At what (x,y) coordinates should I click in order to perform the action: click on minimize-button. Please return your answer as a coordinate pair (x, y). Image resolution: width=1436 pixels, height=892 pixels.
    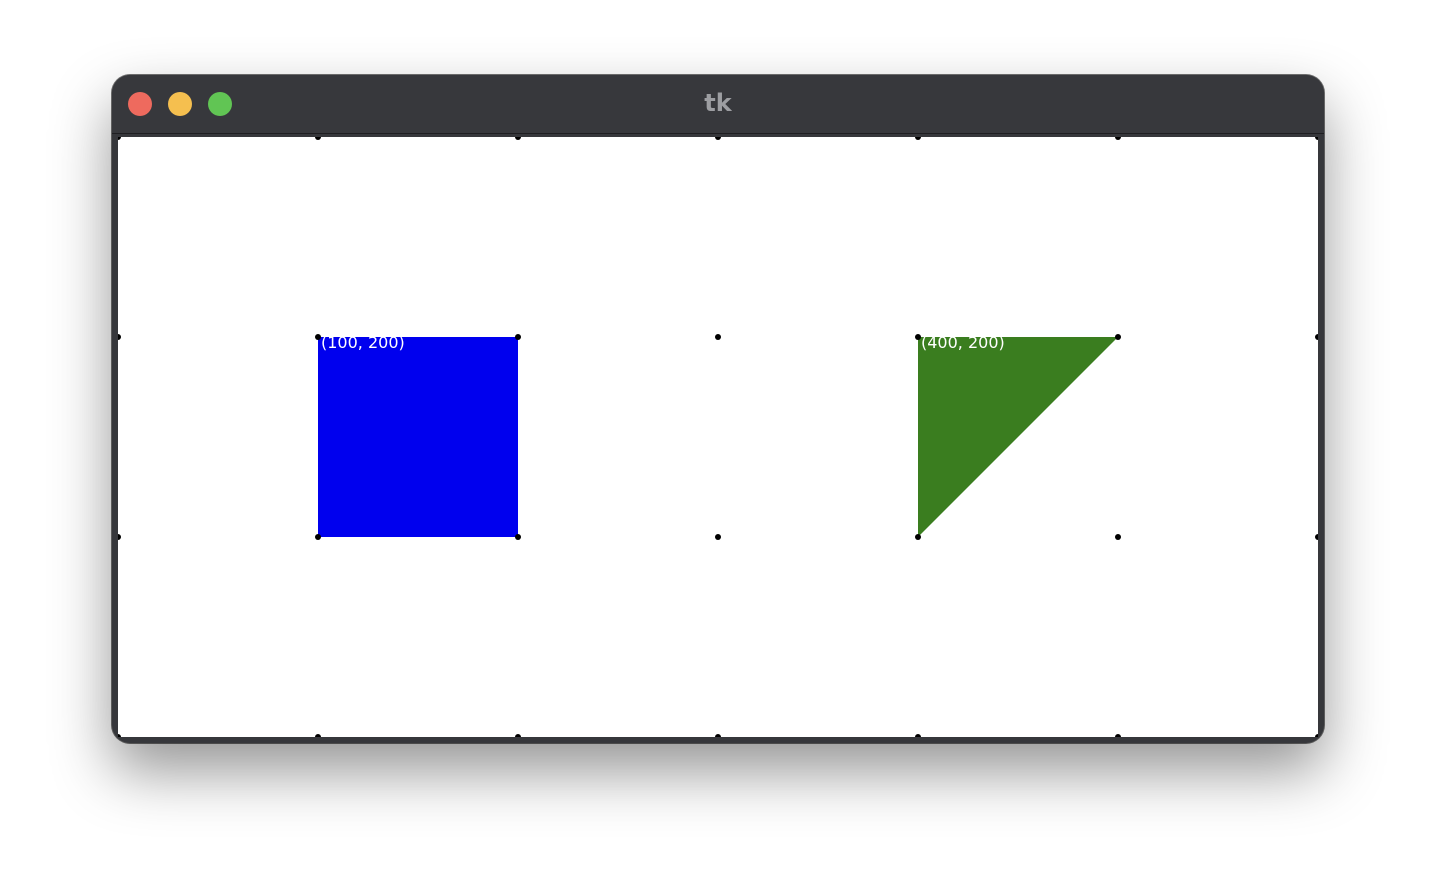
    Looking at the image, I should click on (180, 104).